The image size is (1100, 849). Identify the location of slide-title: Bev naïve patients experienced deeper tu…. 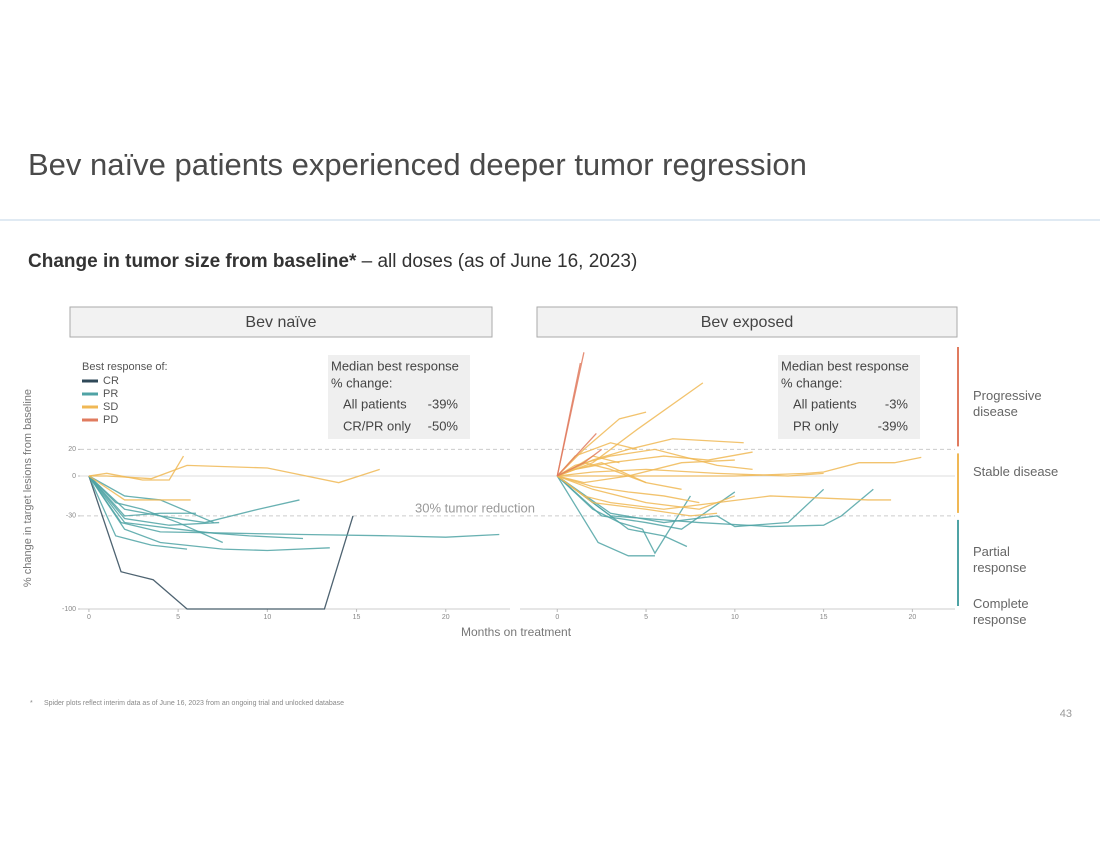
(417, 164).